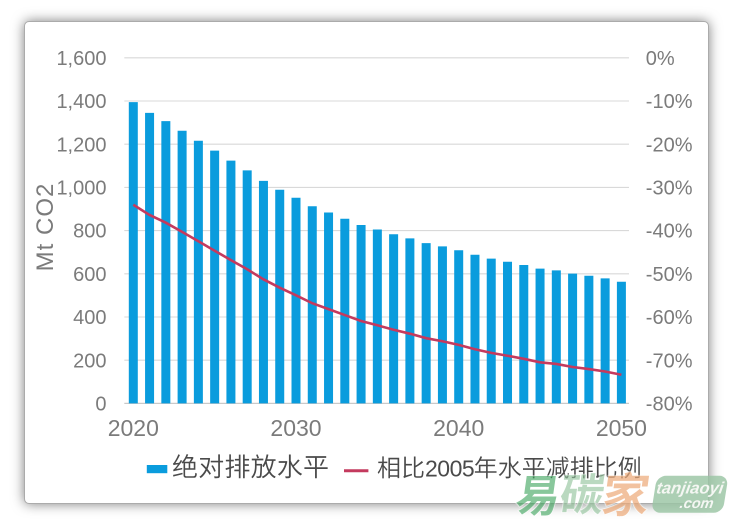 Image resolution: width=733 pixels, height=525 pixels. Describe the element at coordinates (669, 145) in the screenshot. I see `svg-text: -20%` at that location.